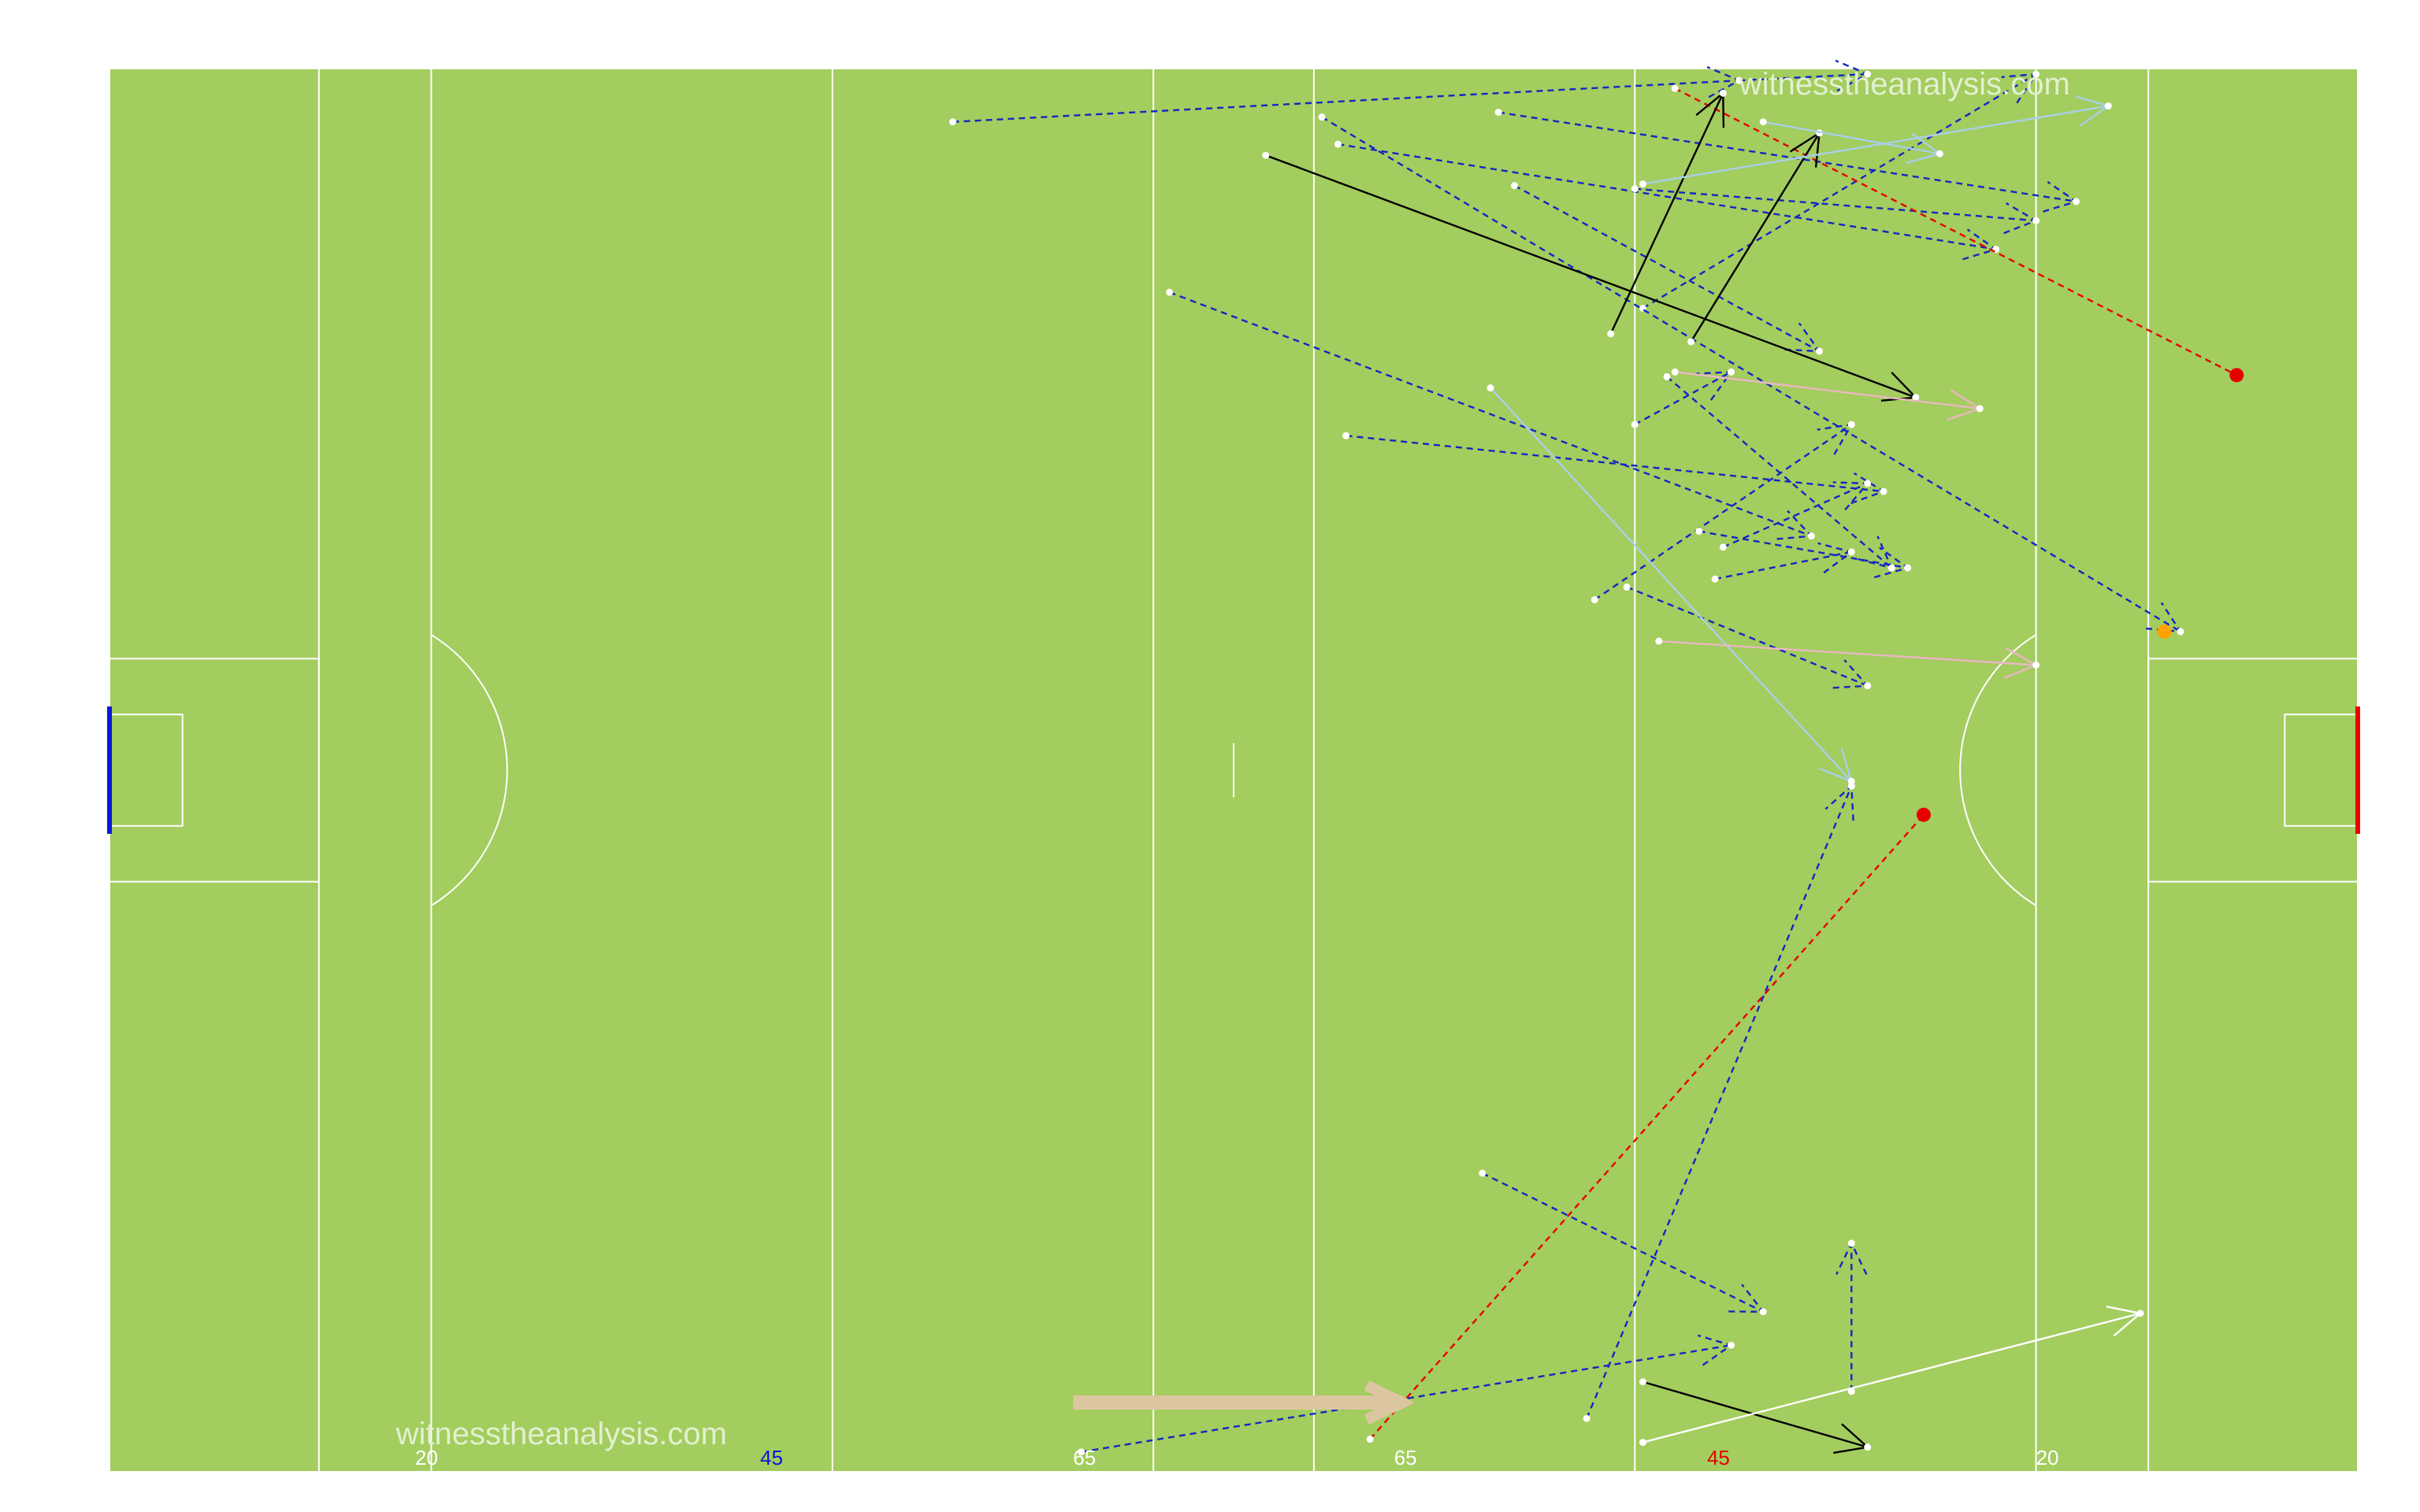 The height and width of the screenshot is (1512, 2420). I want to click on right-arc, so click(1998, 770).